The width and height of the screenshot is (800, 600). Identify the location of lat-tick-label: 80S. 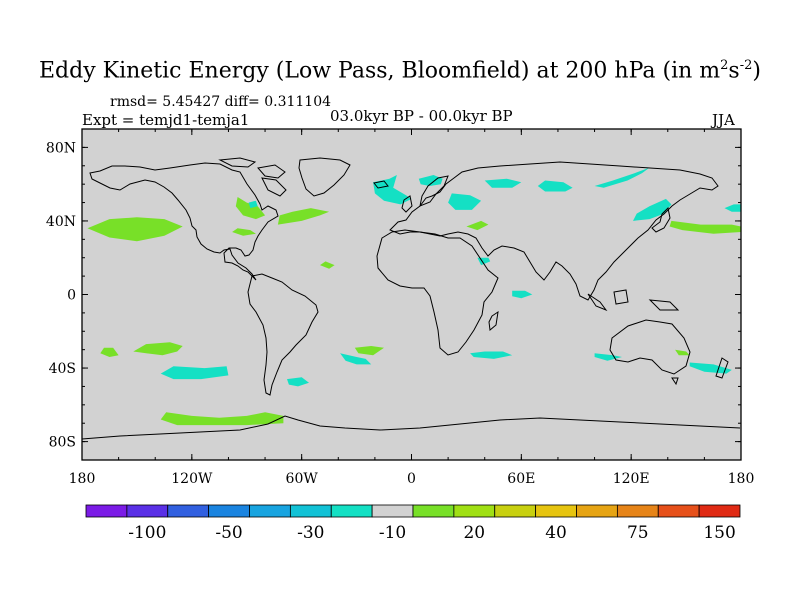
(62, 443).